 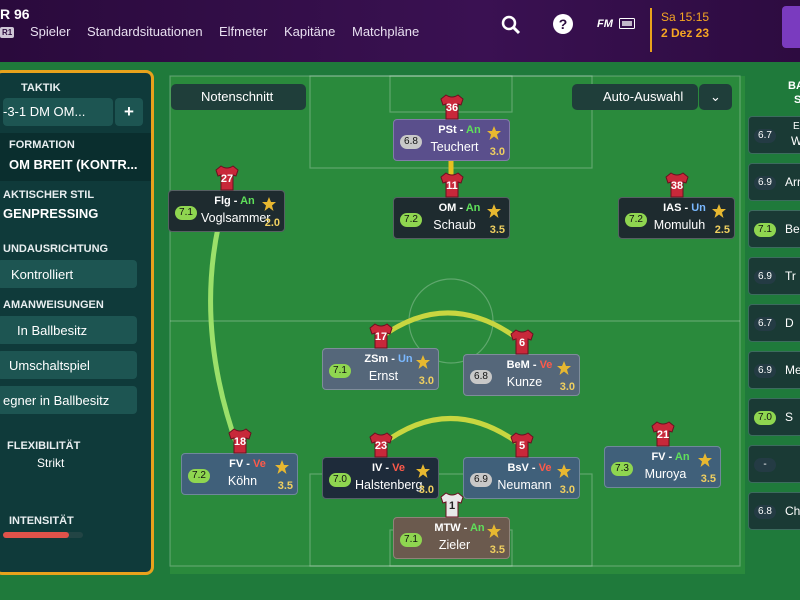 I want to click on help-icon: ?, so click(x=563, y=24).